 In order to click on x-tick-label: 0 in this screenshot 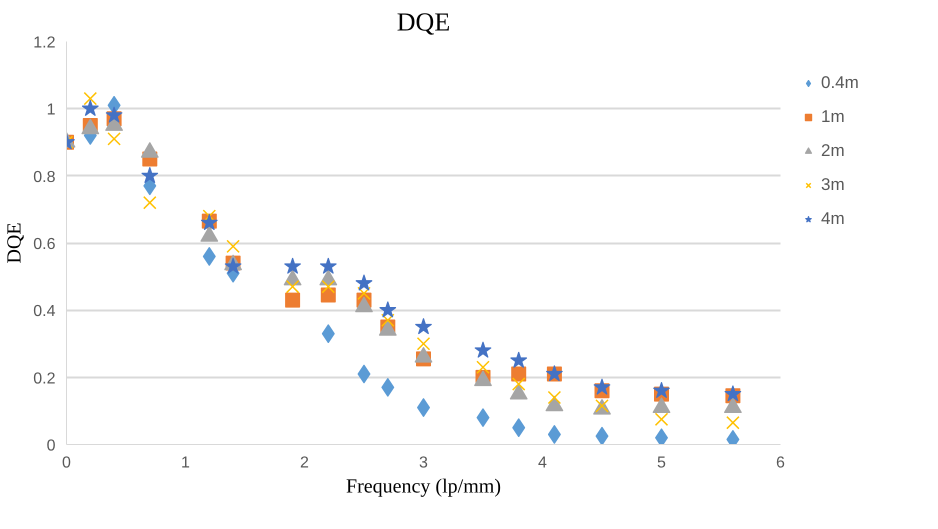, I will do `click(67, 463)`.